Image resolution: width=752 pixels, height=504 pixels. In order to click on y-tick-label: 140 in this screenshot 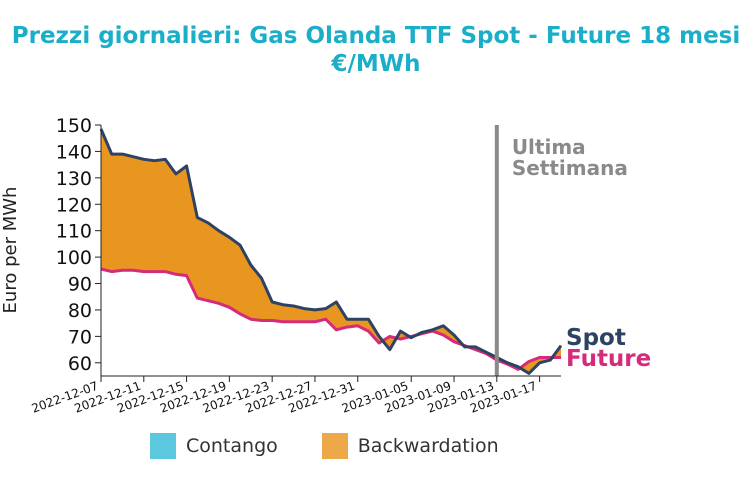, I will do `click(74, 152)`.